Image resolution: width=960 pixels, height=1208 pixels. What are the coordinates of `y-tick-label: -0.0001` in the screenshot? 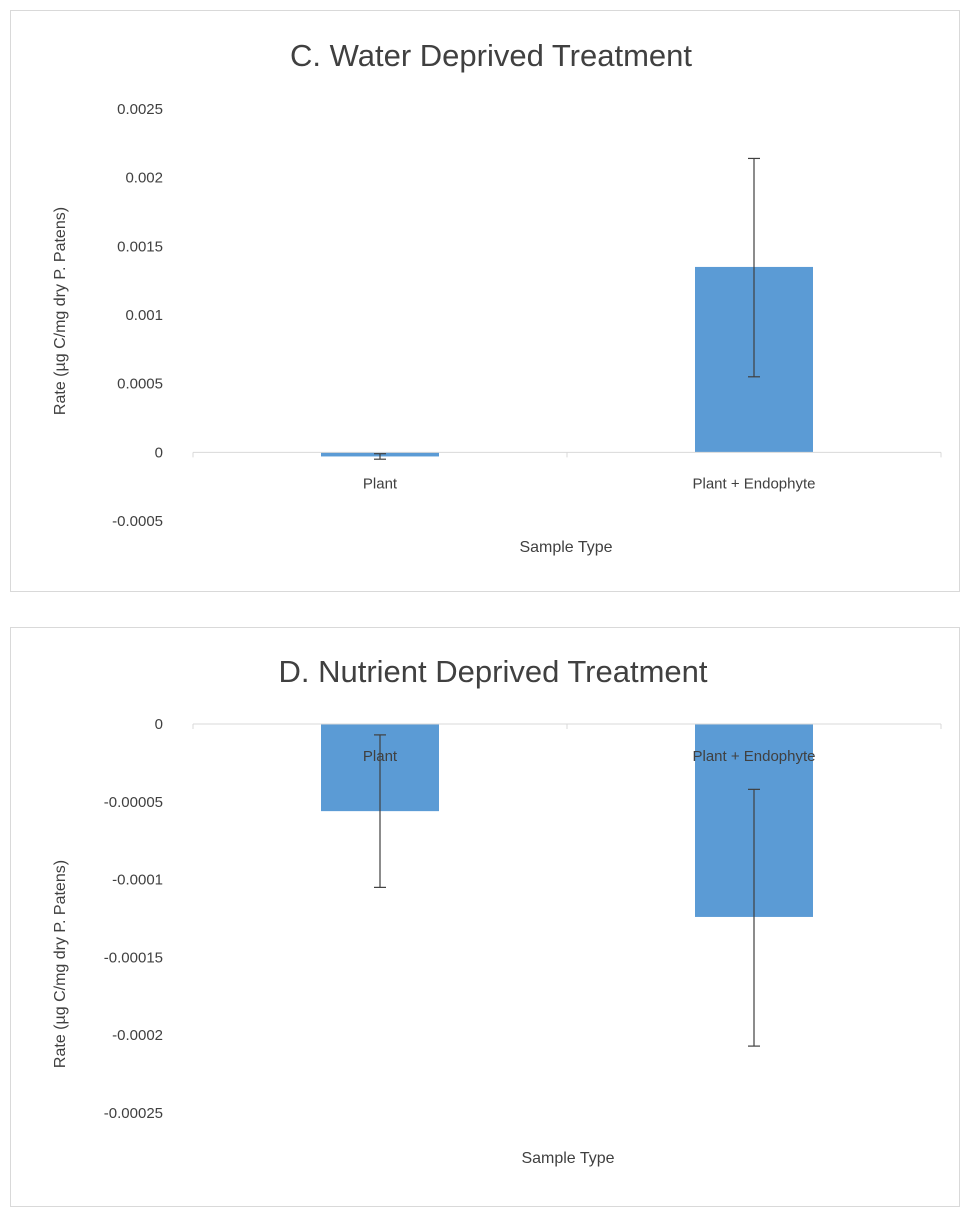 It's located at (137, 880).